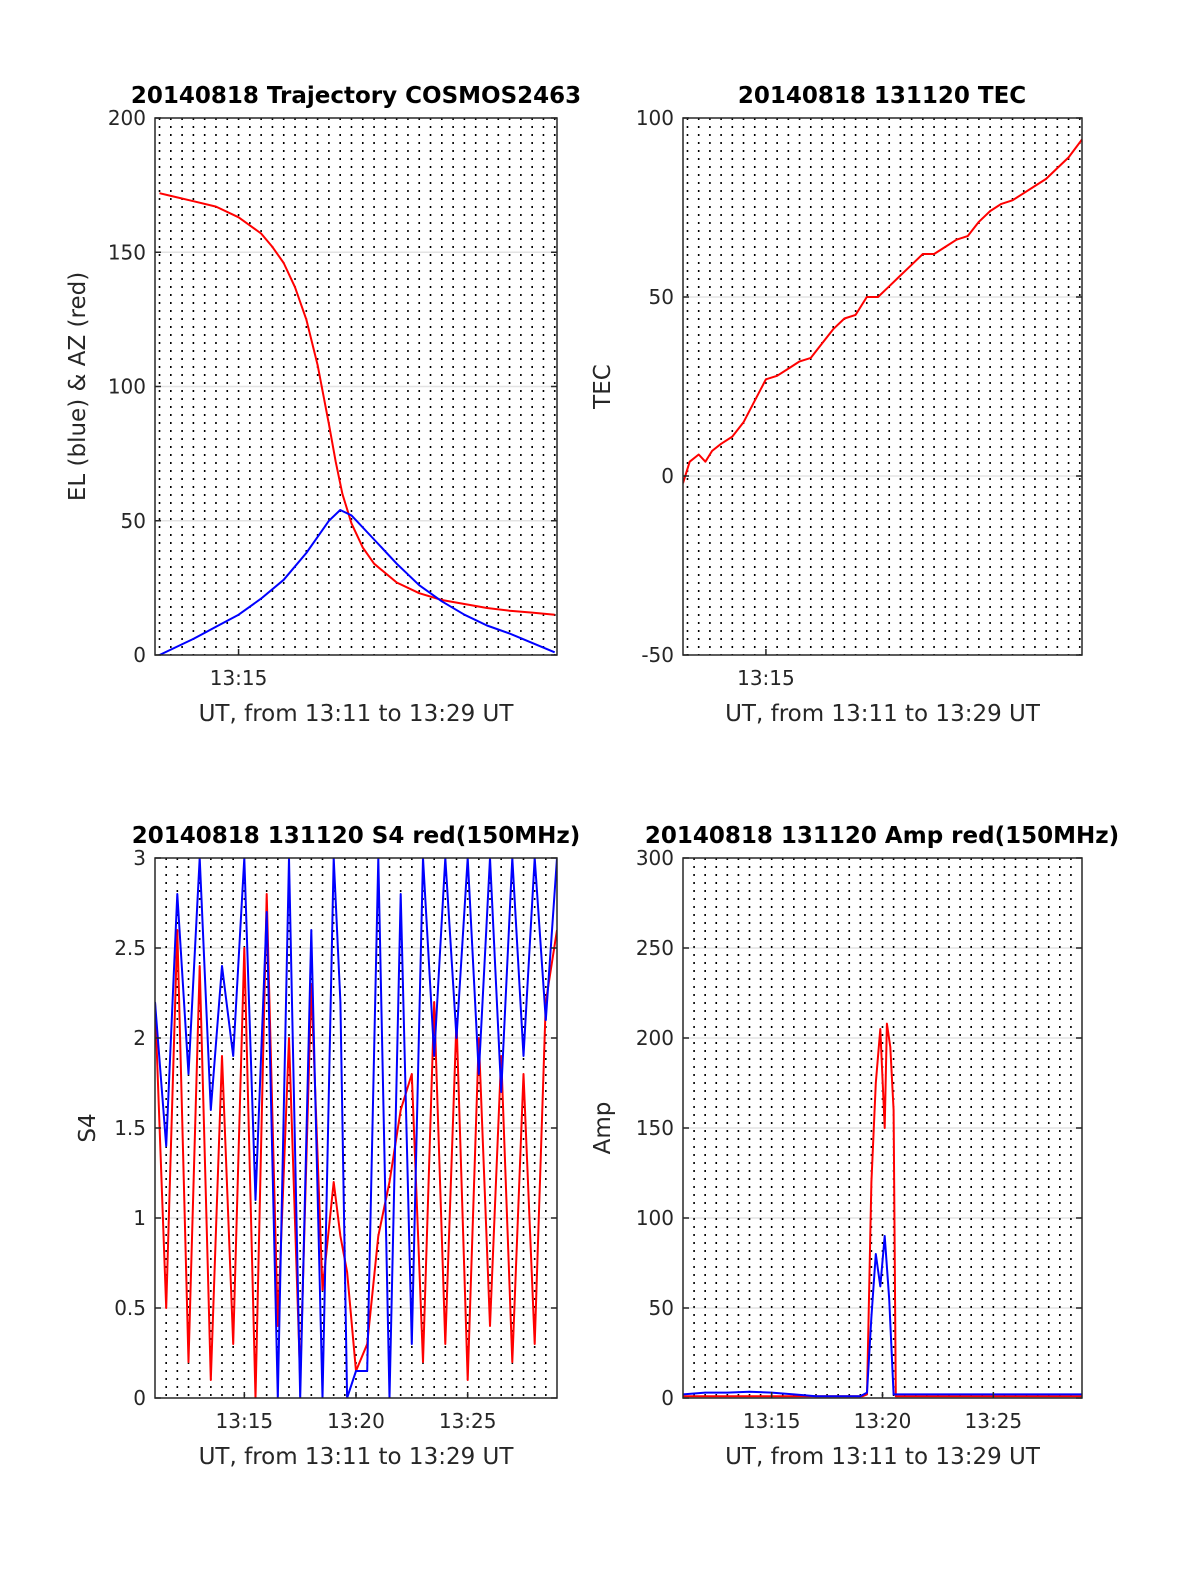  I want to click on y-tick-label: 1, so click(139, 1218).